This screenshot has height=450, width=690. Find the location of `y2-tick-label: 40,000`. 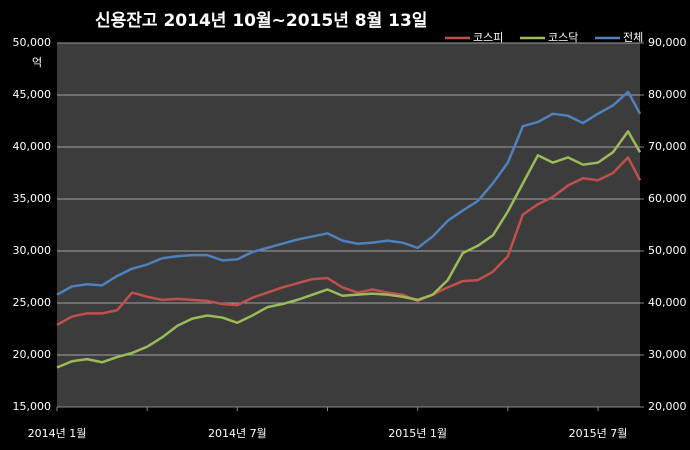

y2-tick-label: 40,000 is located at coordinates (667, 302).